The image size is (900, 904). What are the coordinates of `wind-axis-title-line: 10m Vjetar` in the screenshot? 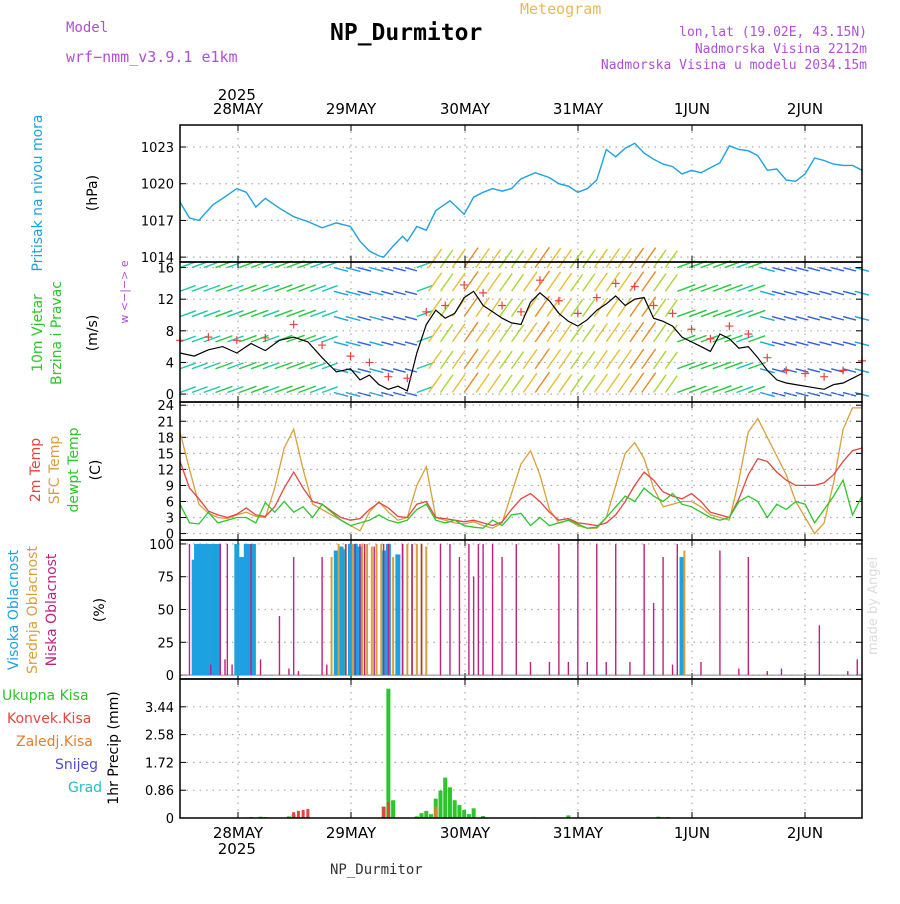 It's located at (38, 333).